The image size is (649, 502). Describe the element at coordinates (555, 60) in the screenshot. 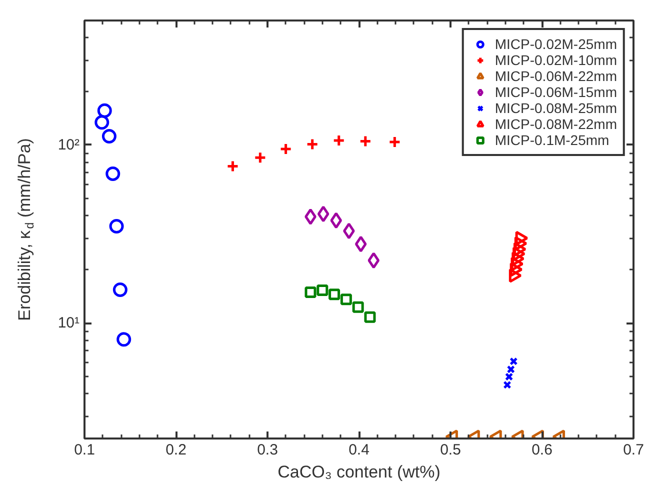

I see `legend-label: MICP-0.02M-10mm` at that location.